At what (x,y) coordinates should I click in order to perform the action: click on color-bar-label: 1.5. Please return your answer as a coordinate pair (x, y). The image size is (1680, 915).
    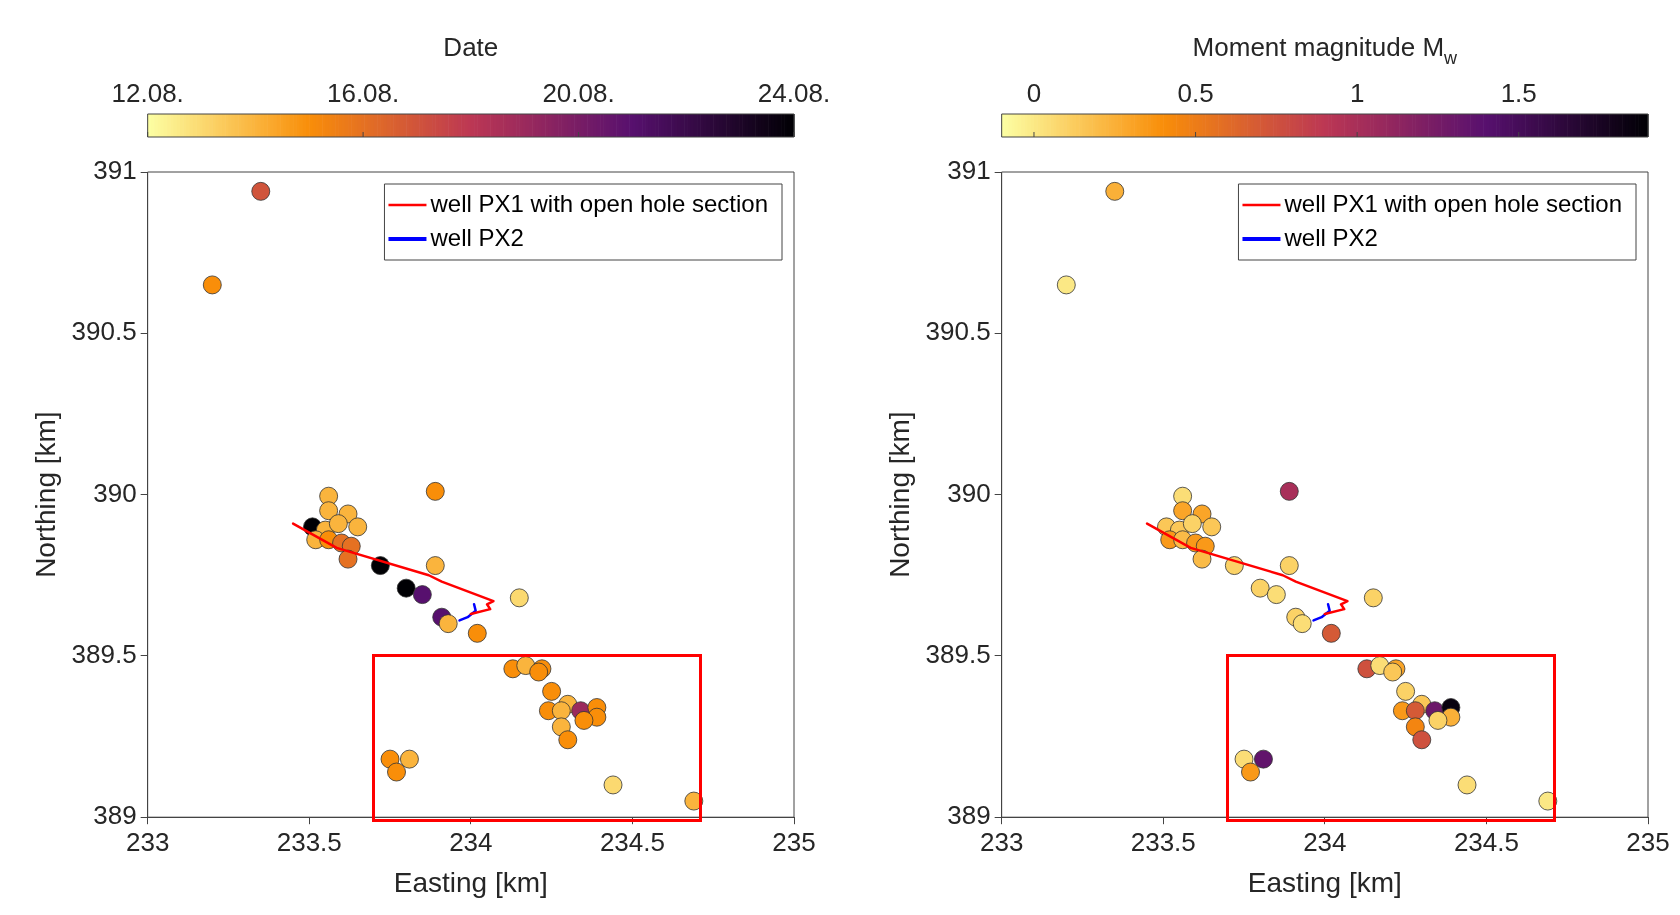
    Looking at the image, I should click on (1518, 93).